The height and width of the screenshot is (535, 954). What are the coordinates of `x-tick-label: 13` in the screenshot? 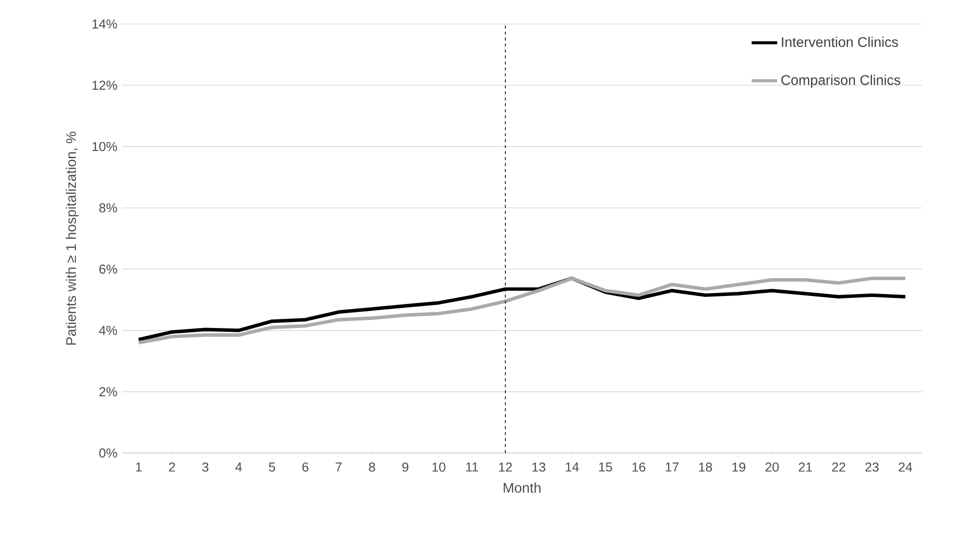 It's located at (539, 467).